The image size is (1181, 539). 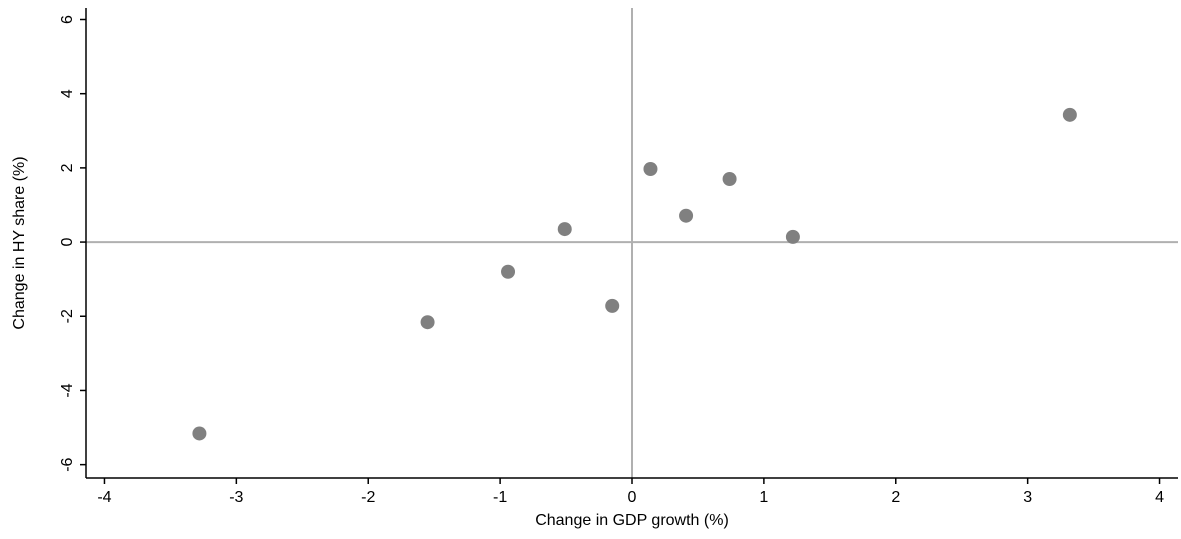 What do you see at coordinates (67, 93) in the screenshot?
I see `y-tick-label: 4` at bounding box center [67, 93].